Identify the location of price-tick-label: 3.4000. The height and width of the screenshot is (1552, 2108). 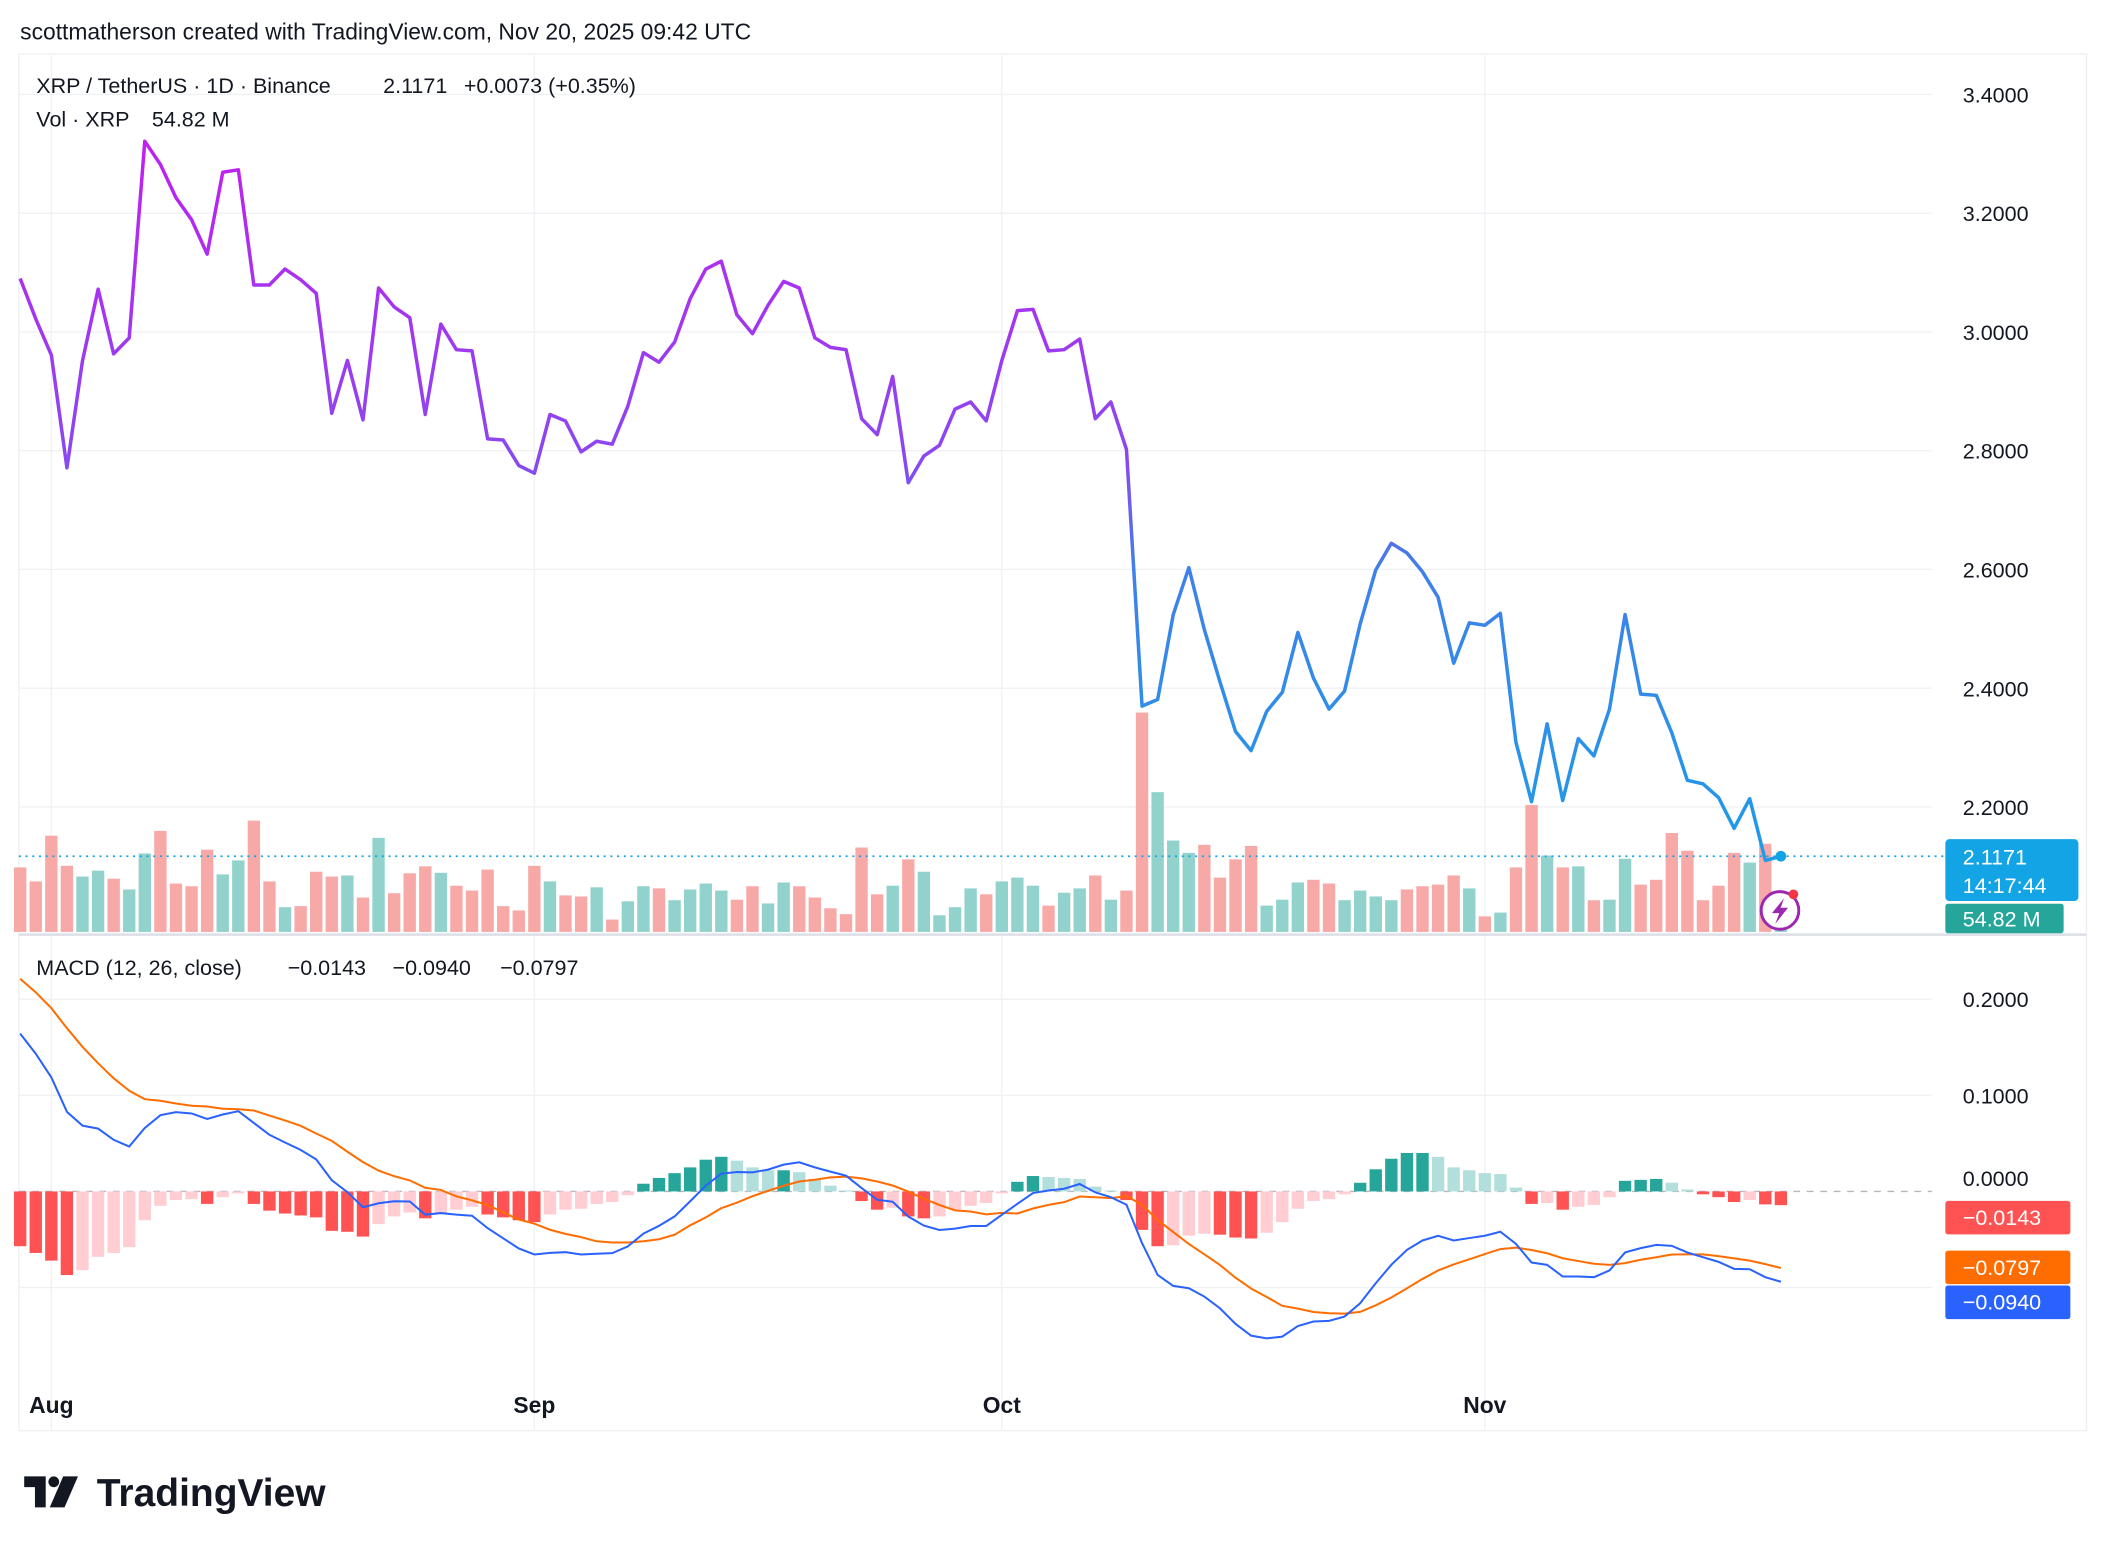
(1996, 95).